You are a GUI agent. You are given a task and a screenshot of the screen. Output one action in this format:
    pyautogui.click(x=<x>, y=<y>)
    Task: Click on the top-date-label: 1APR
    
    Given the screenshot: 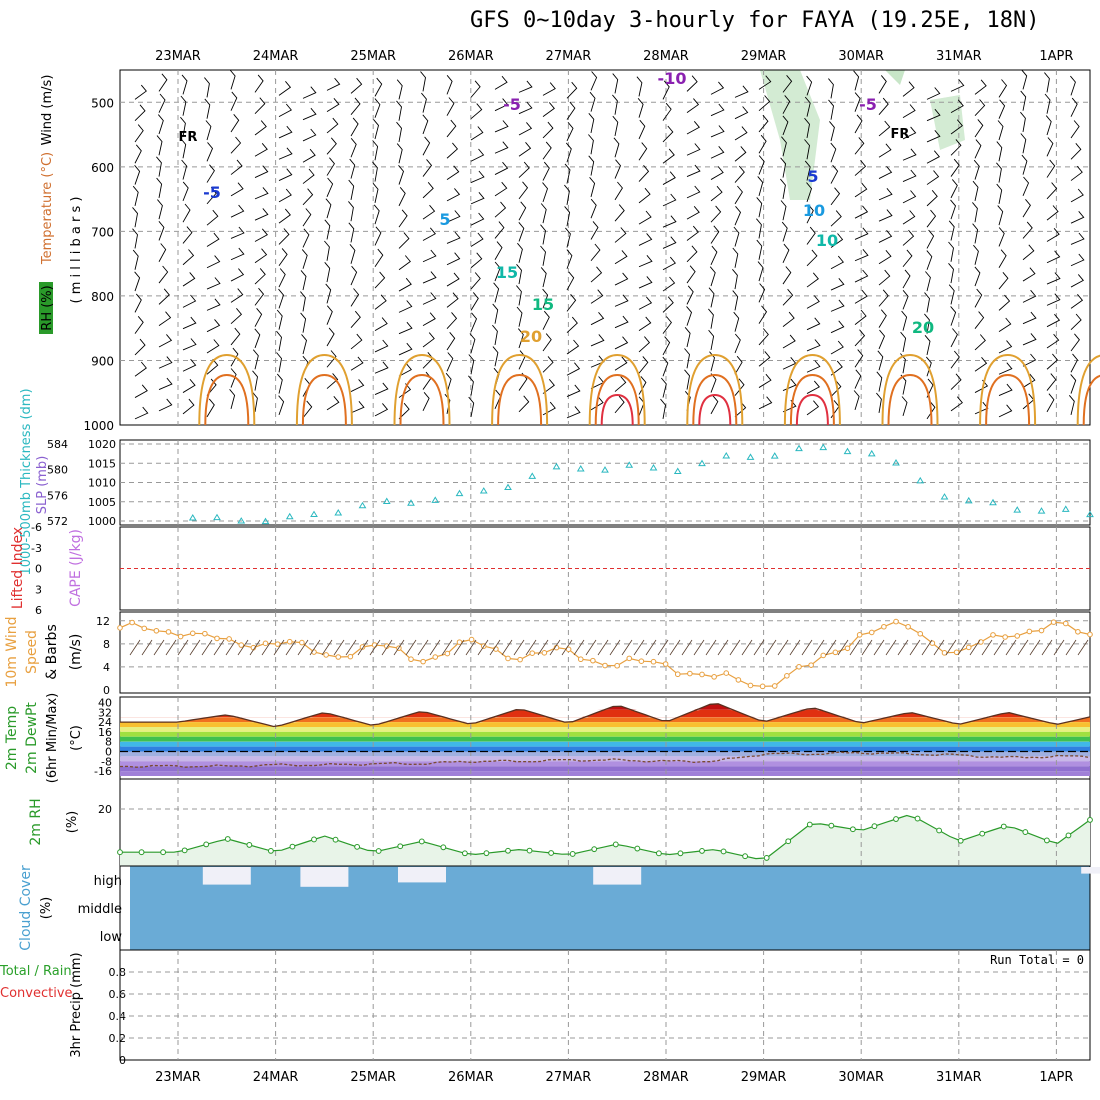 What is the action you would take?
    pyautogui.click(x=1056, y=56)
    